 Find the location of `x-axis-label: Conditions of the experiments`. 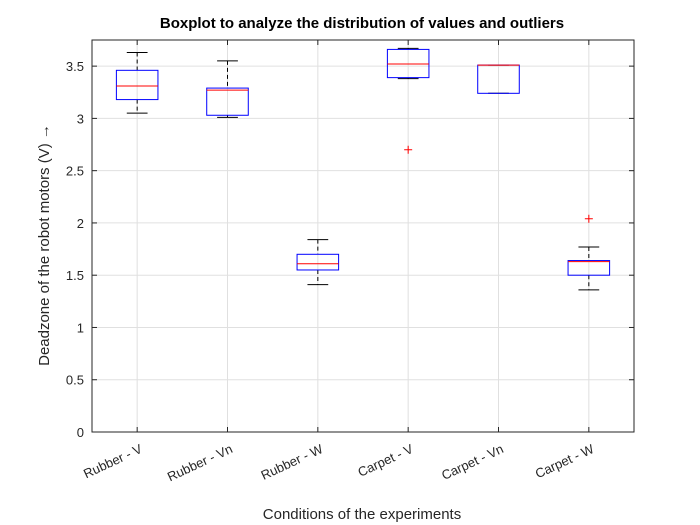

x-axis-label: Conditions of the experiments is located at coordinates (362, 514).